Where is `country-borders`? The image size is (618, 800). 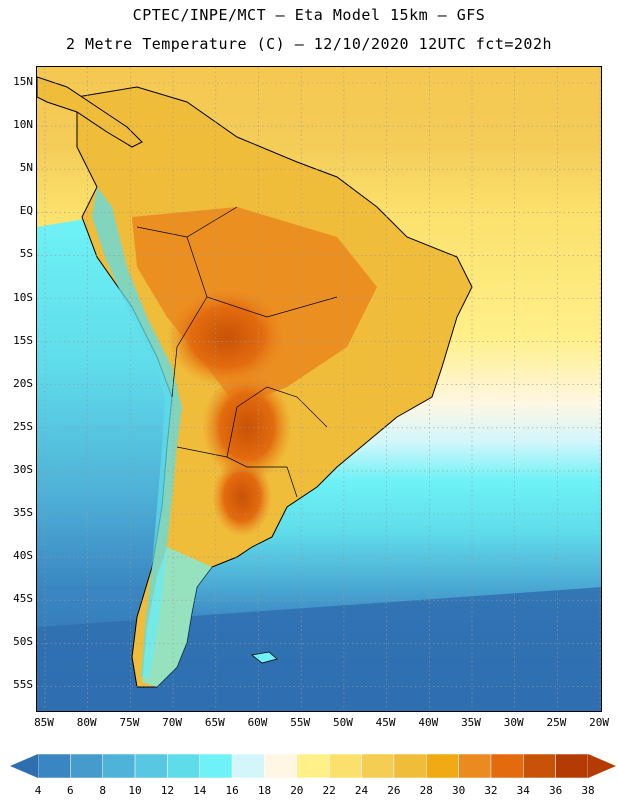 country-borders is located at coordinates (237, 352).